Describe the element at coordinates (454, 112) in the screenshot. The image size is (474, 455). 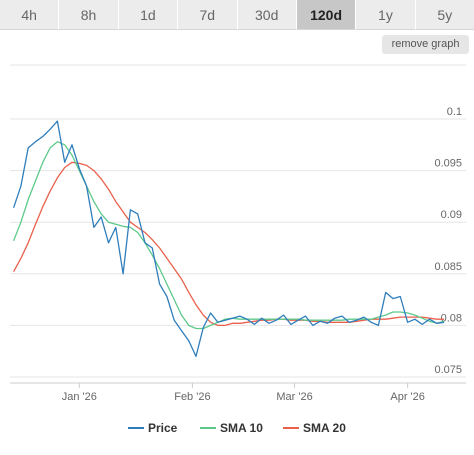
I see `y-tick-label: 0.1` at that location.